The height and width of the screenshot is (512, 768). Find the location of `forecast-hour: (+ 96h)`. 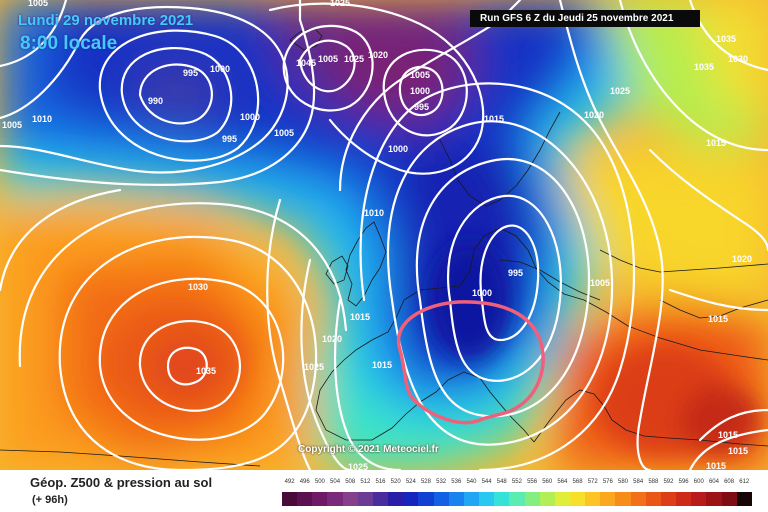

forecast-hour: (+ 96h) is located at coordinates (50, 500).